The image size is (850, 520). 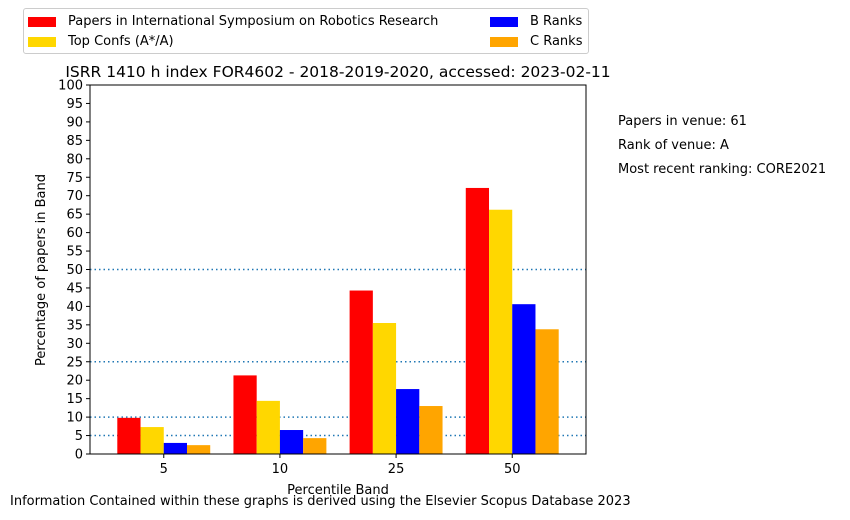 What do you see at coordinates (396, 469) in the screenshot?
I see `x-tick-label: 25` at bounding box center [396, 469].